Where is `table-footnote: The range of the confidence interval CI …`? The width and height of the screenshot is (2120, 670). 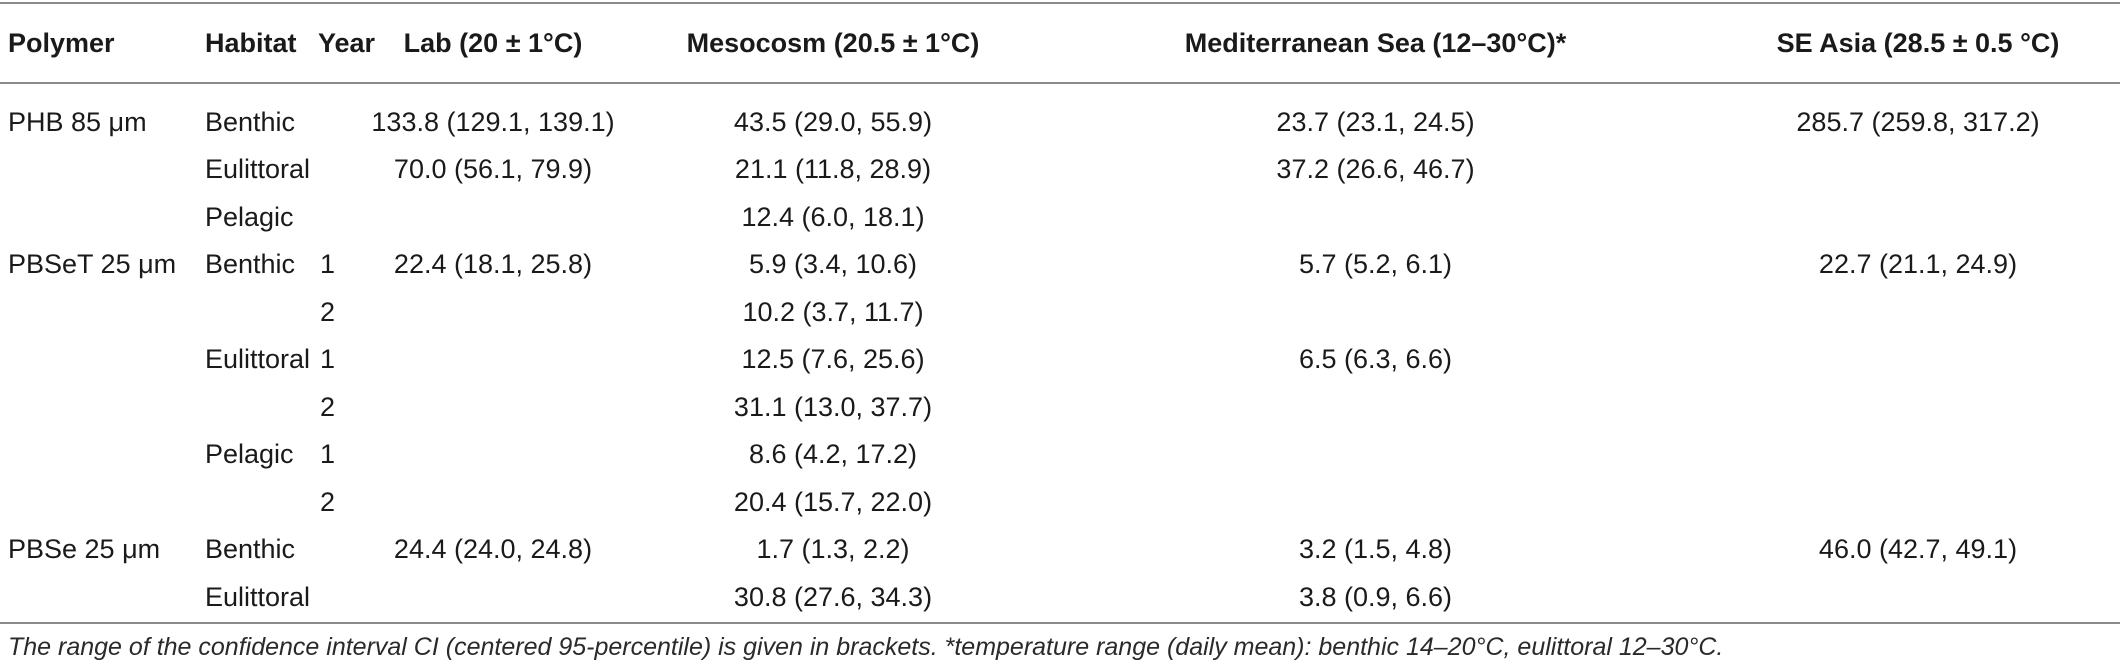
table-footnote: The range of the confidence interval CI … is located at coordinates (866, 647).